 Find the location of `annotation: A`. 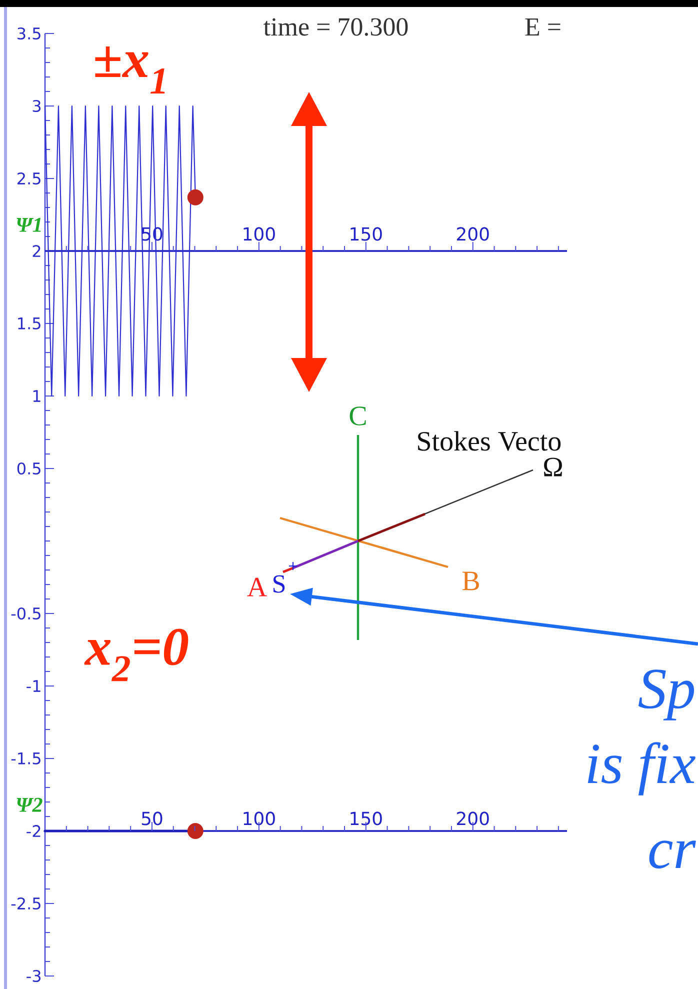

annotation: A is located at coordinates (257, 587).